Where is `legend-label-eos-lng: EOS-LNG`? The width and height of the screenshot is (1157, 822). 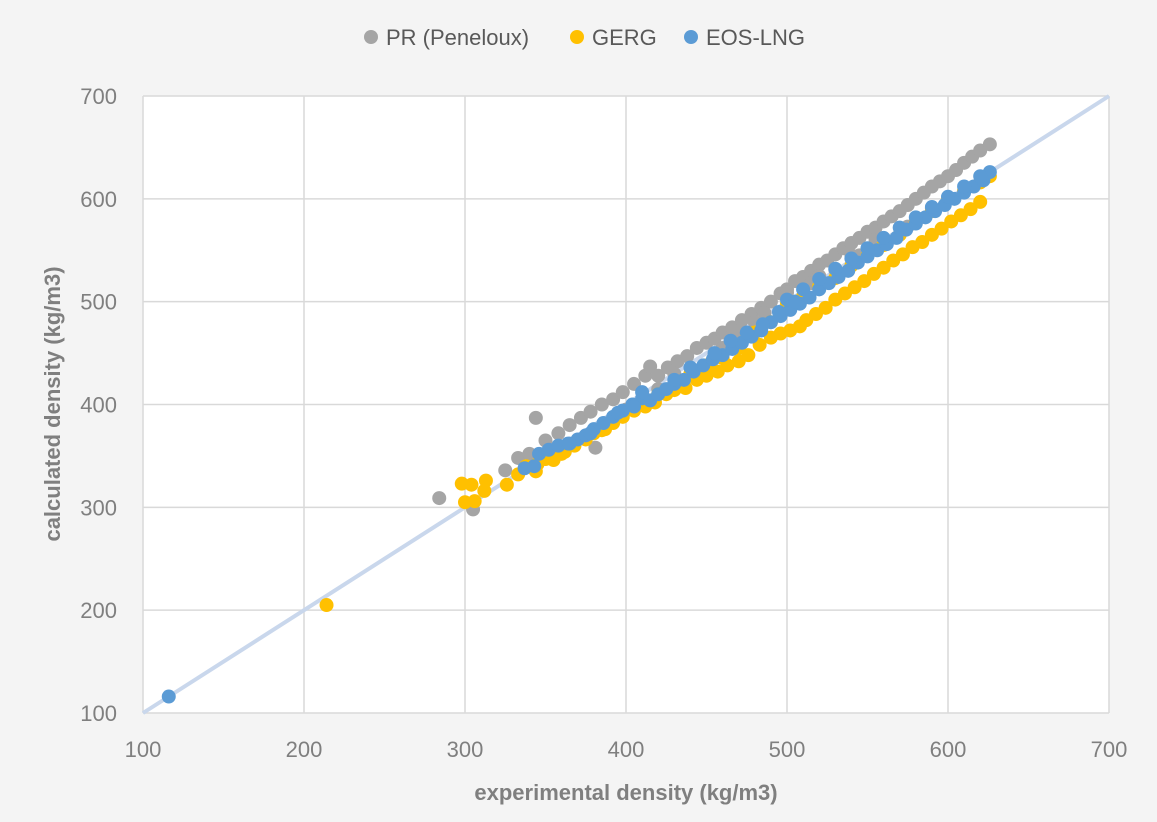
legend-label-eos-lng: EOS-LNG is located at coordinates (755, 37).